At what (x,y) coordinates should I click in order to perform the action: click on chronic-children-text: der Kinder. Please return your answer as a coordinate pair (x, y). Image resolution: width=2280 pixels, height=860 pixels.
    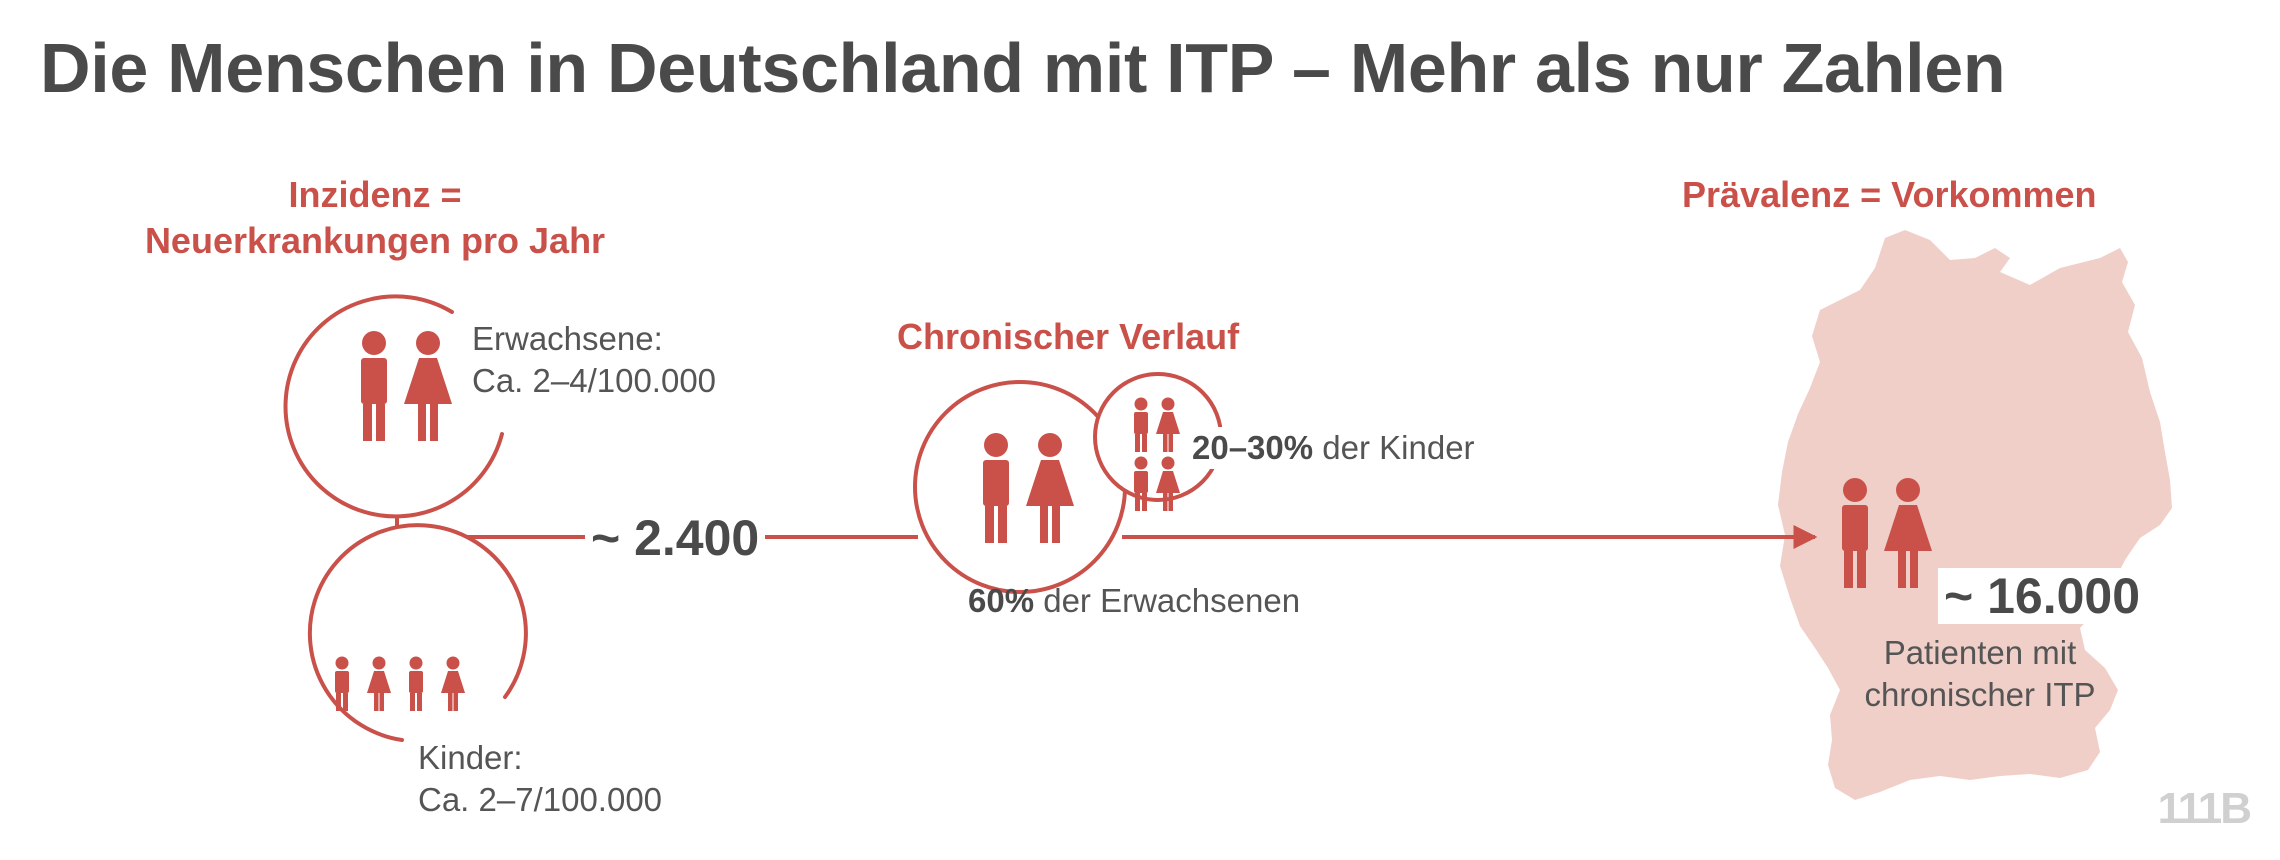
    Looking at the image, I should click on (1394, 447).